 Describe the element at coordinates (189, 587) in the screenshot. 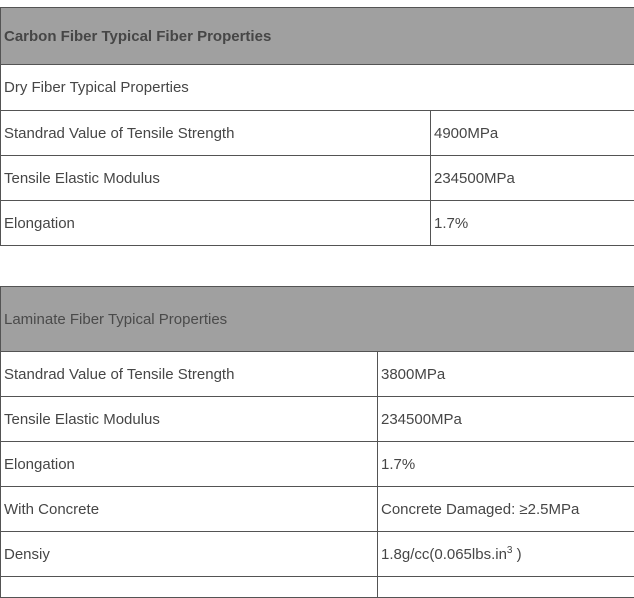

I see `property-cell` at that location.